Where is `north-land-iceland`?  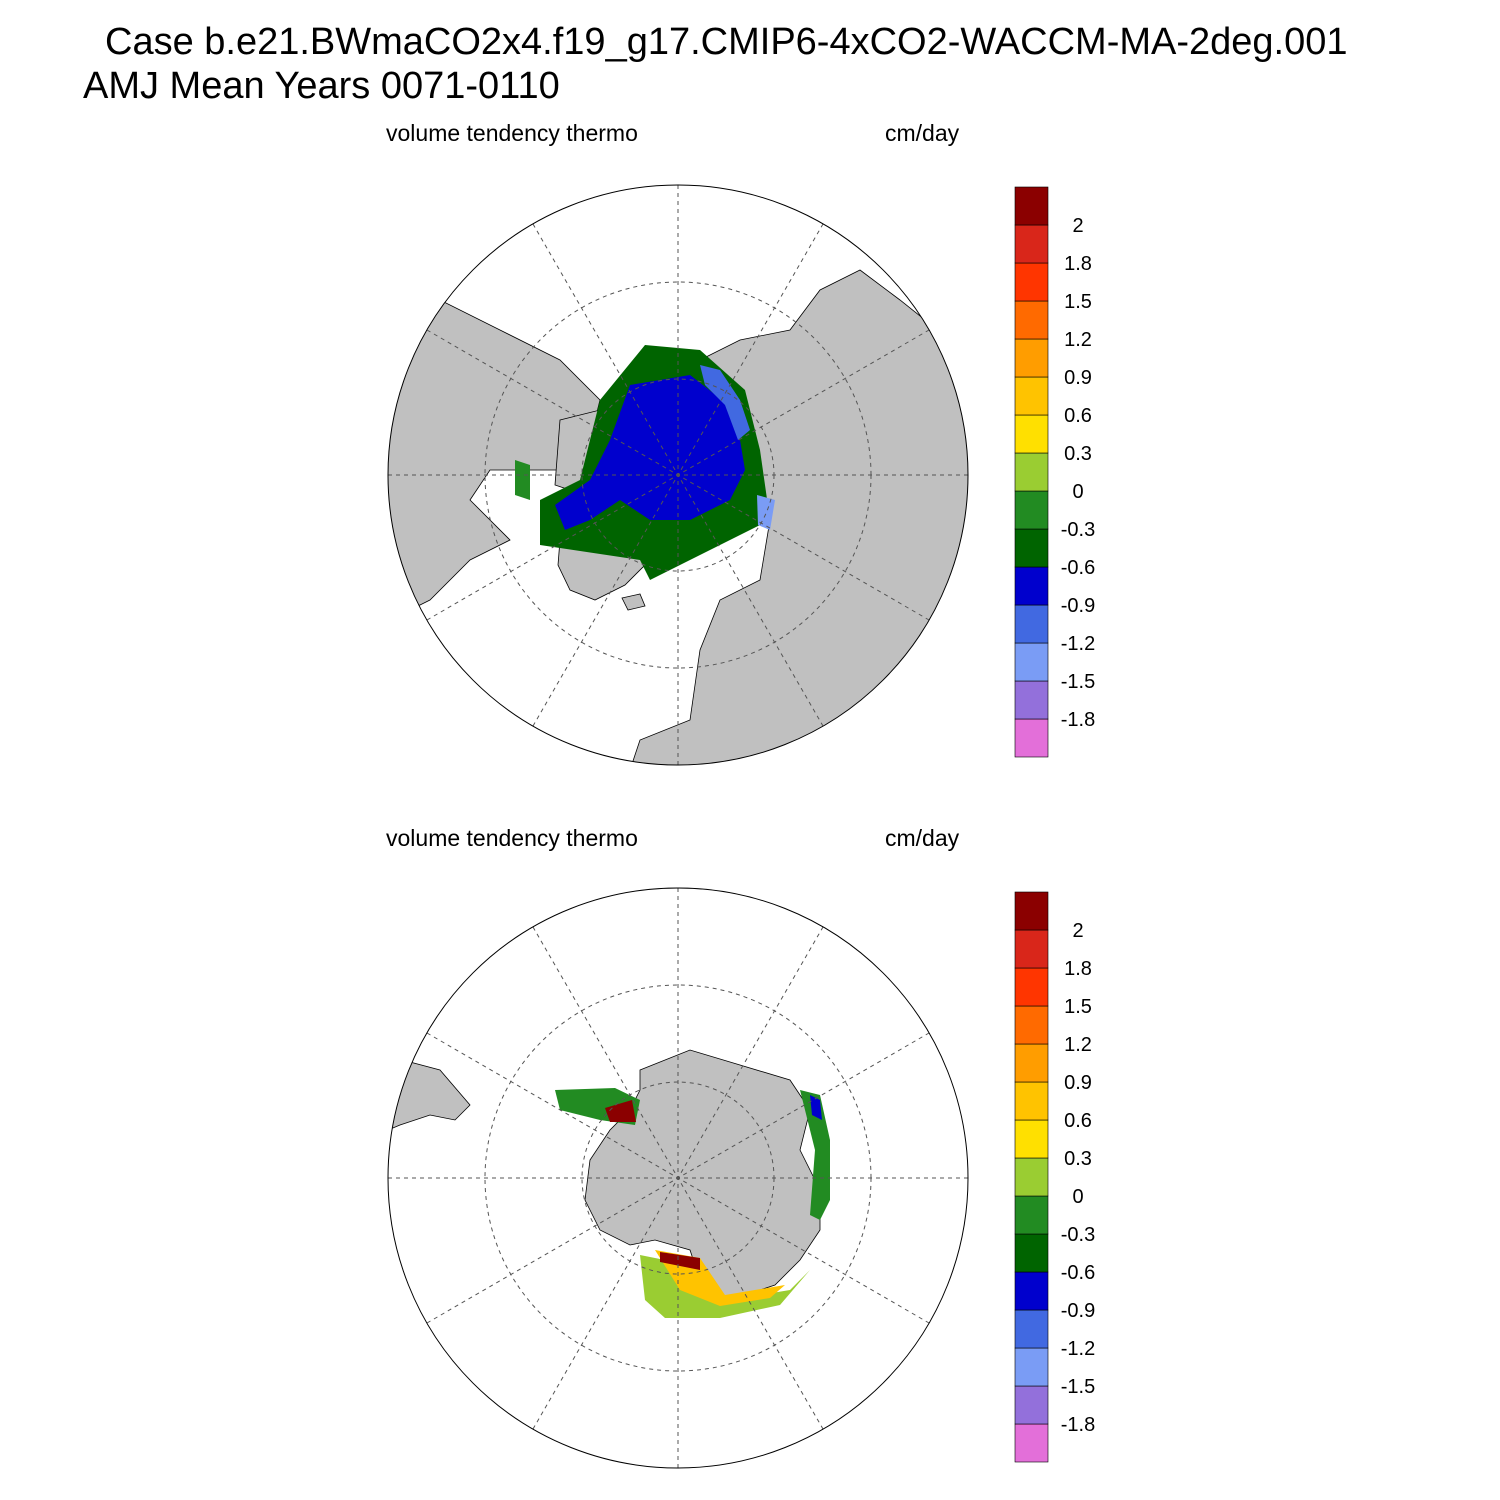 north-land-iceland is located at coordinates (633, 602).